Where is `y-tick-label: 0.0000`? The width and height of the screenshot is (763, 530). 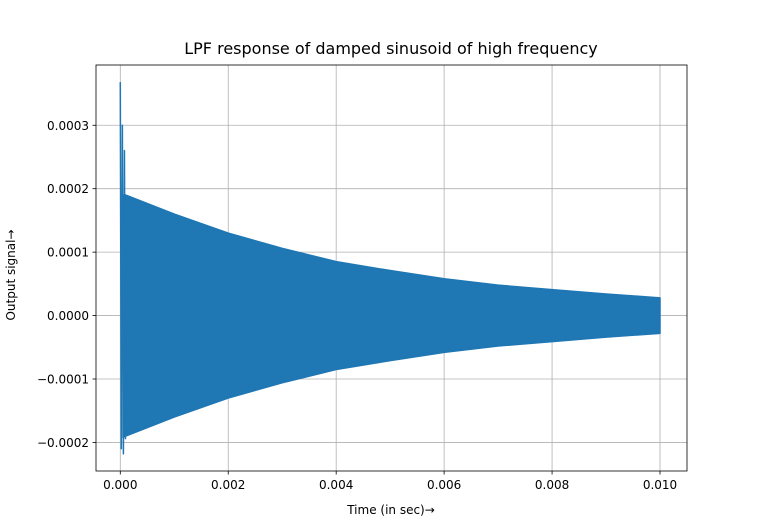
y-tick-label: 0.0000 is located at coordinates (68, 316).